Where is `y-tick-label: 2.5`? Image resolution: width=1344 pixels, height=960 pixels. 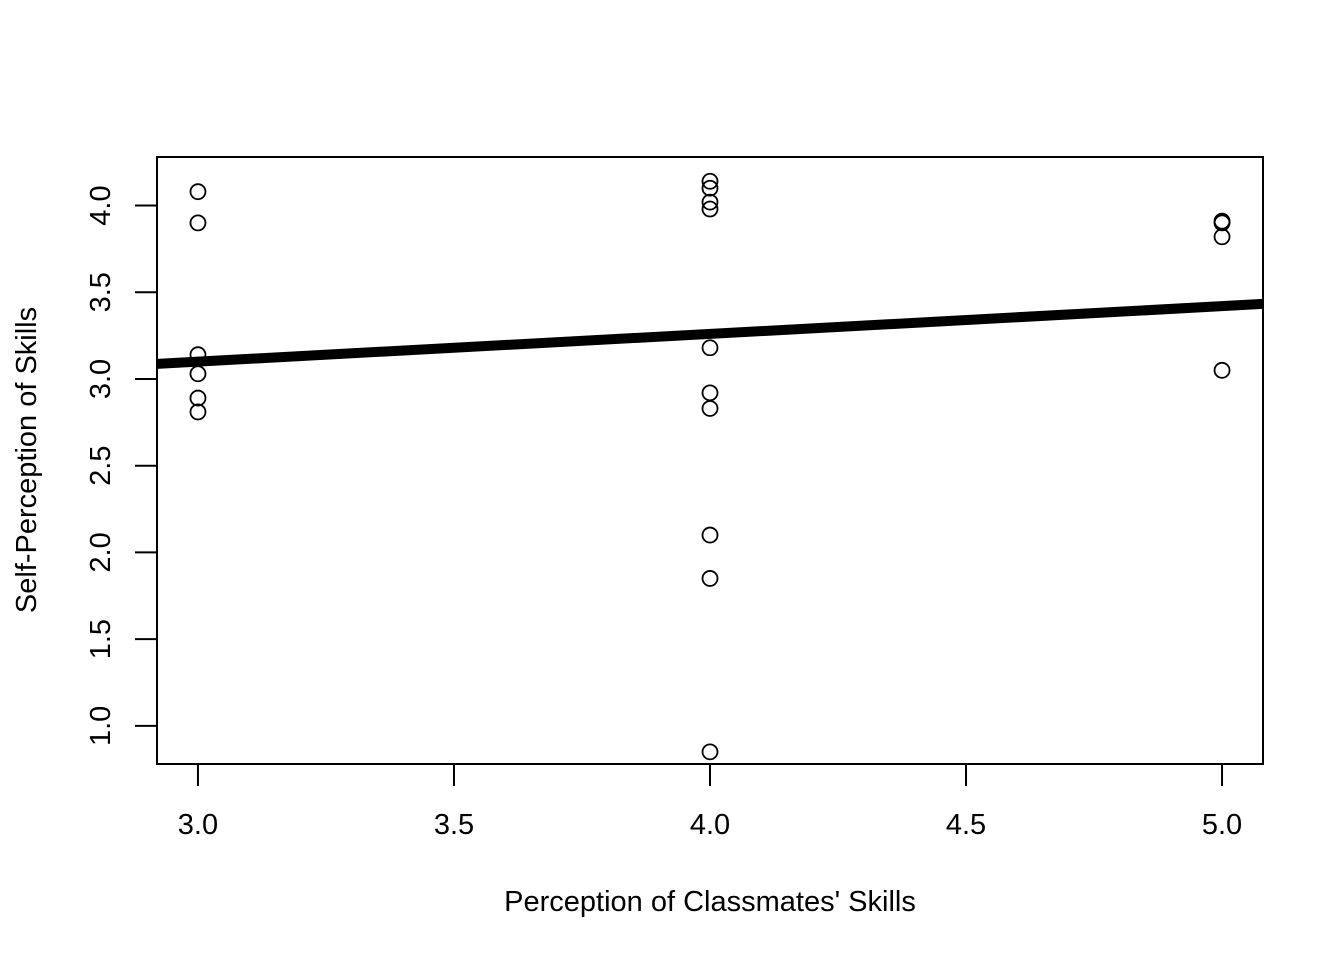
y-tick-label: 2.5 is located at coordinates (101, 466).